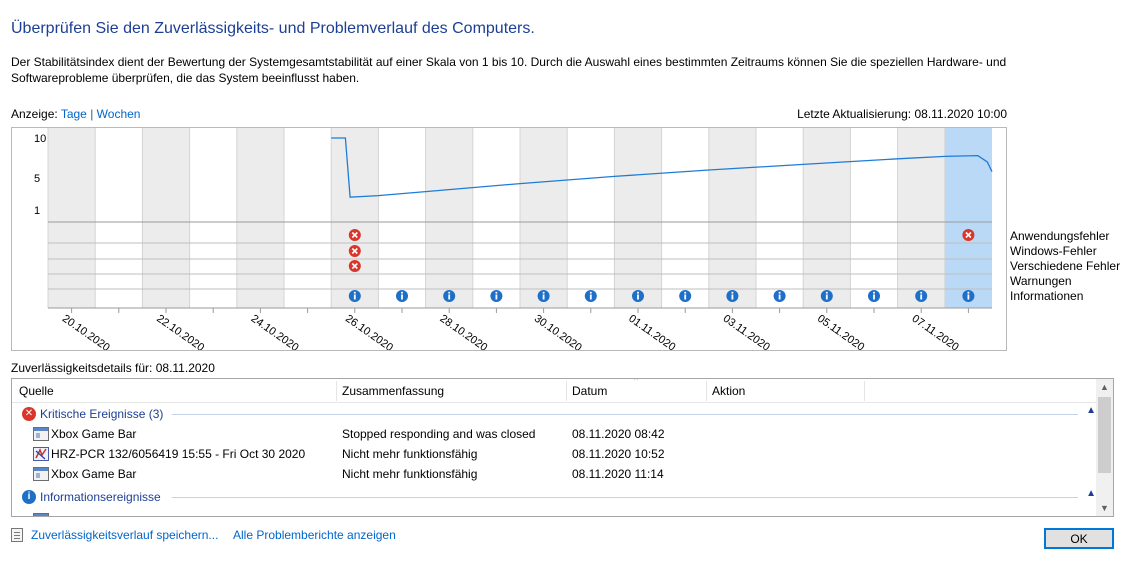 This screenshot has height=562, width=1127. What do you see at coordinates (1104, 435) in the screenshot?
I see `scroll-thumb` at bounding box center [1104, 435].